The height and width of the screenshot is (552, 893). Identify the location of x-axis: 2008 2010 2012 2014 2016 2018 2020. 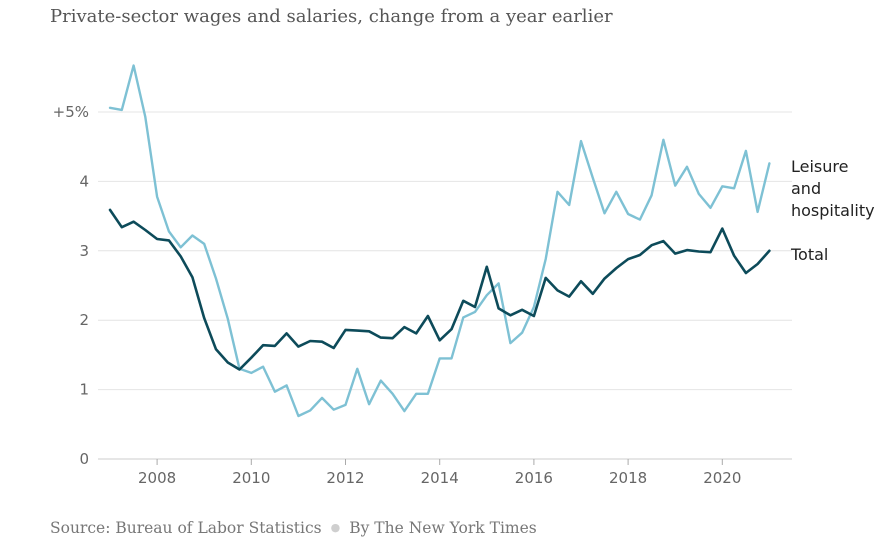
(439, 473).